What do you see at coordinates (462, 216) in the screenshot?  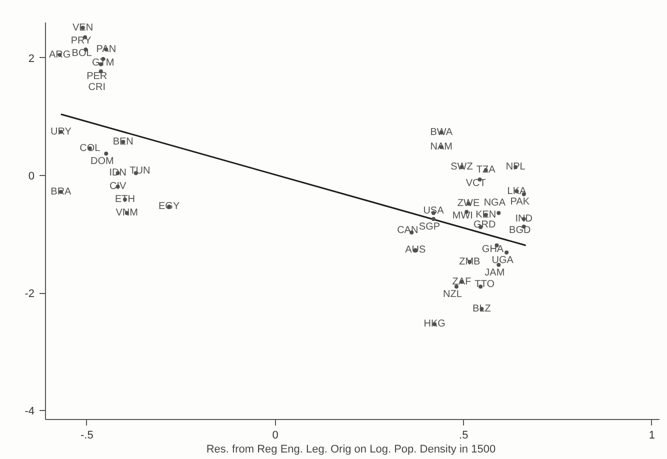 I see `data-label: MWI` at bounding box center [462, 216].